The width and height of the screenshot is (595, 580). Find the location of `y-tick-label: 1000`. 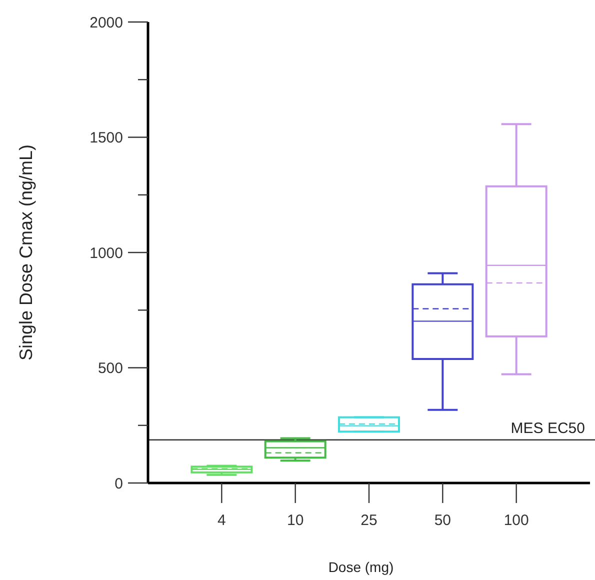

y-tick-label: 1000 is located at coordinates (106, 253).